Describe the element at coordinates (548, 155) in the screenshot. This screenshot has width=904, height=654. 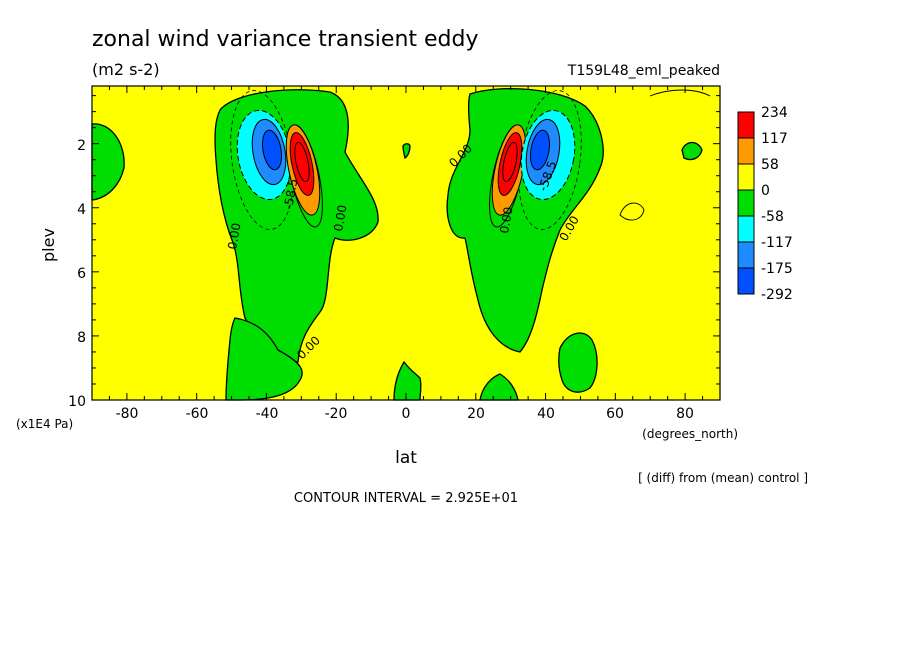
I see `nh-negative-core` at that location.